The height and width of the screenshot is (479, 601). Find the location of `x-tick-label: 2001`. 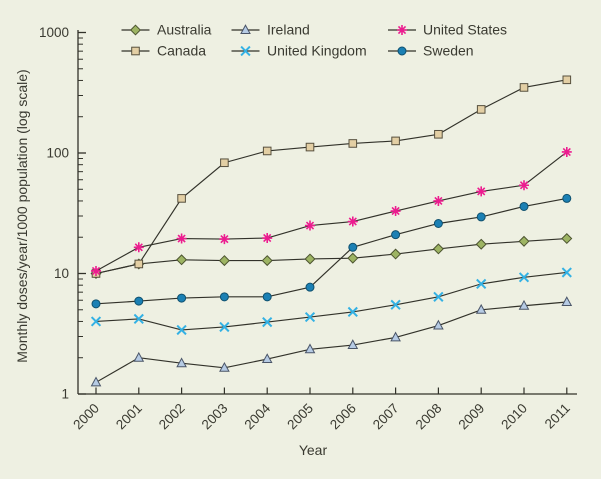

x-tick-label: 2001 is located at coordinates (129, 417).